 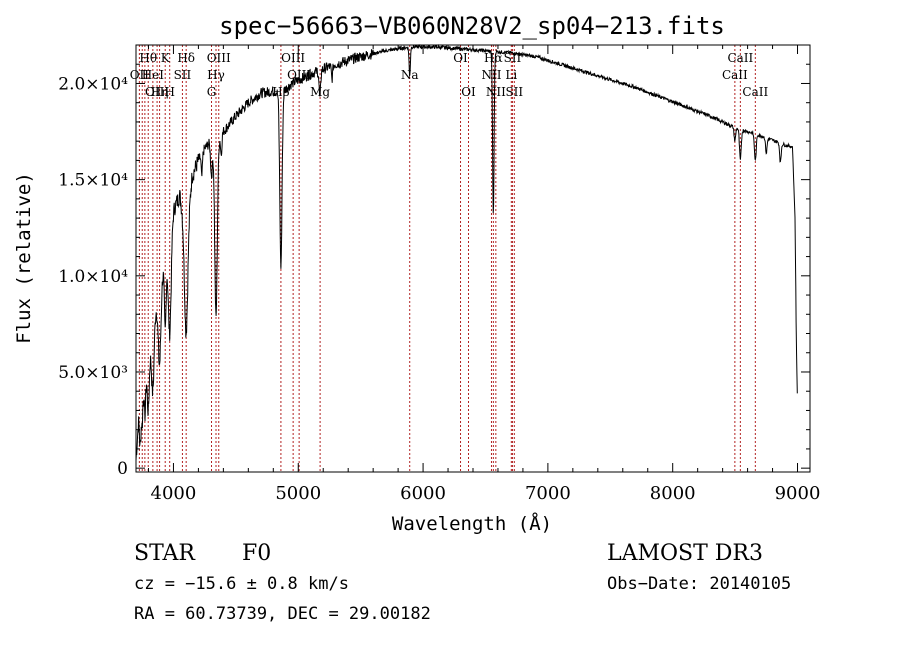 I want to click on coordinates: RA = 60.73739, DEC = 29.00182, so click(x=282, y=614).